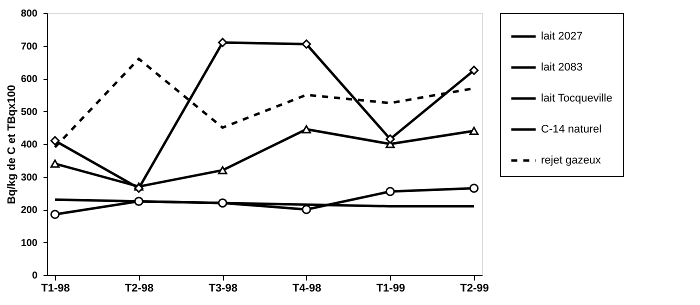 Image resolution: width=700 pixels, height=305 pixels. What do you see at coordinates (307, 288) in the screenshot?
I see `x-tick-label: T4-98` at bounding box center [307, 288].